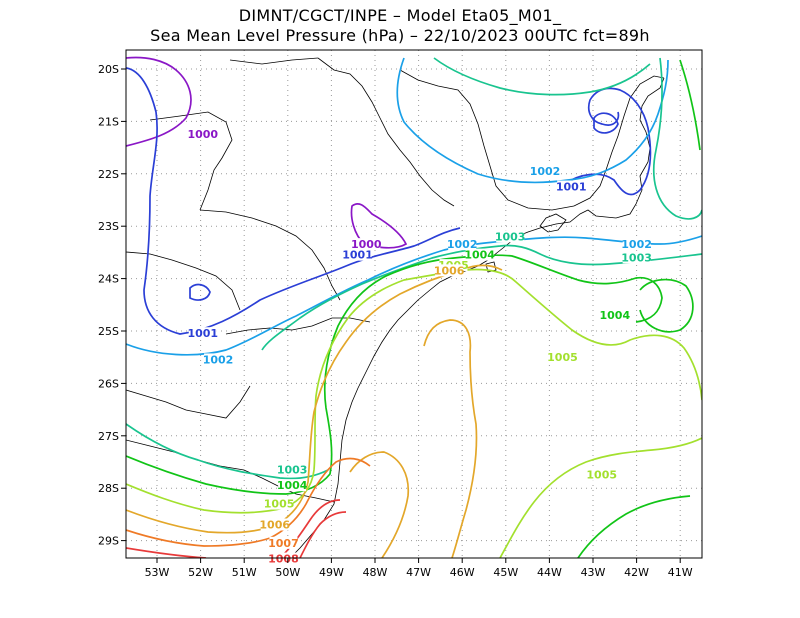 Image resolution: width=800 pixels, height=618 pixels. I want to click on state-border-mg-rj, so click(487, 140).